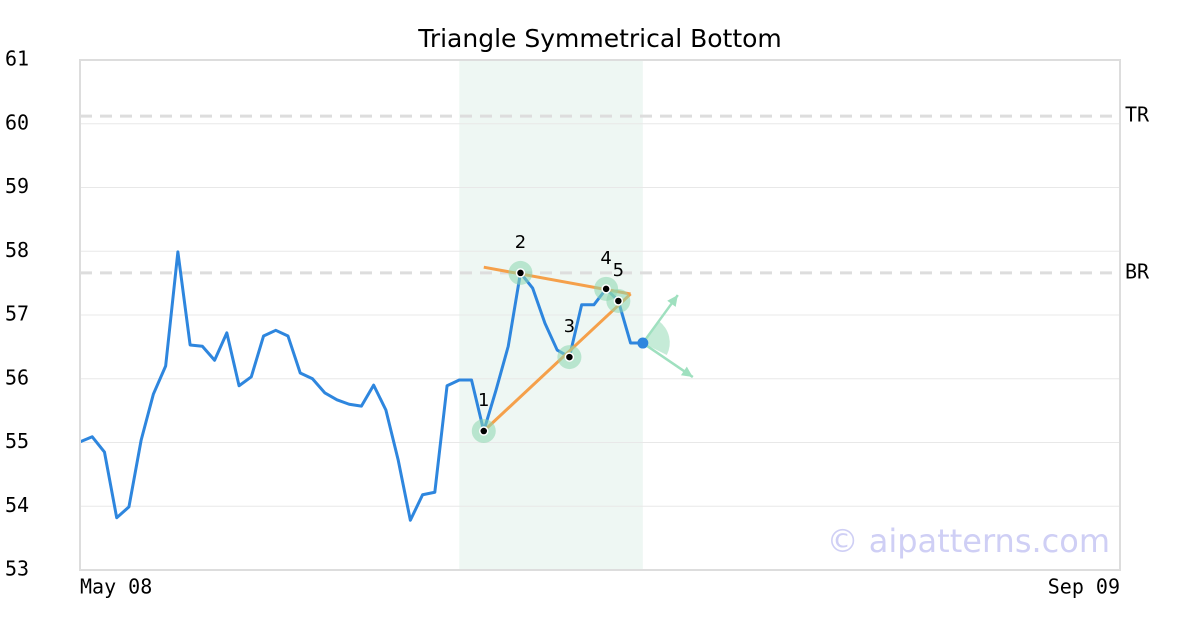 The width and height of the screenshot is (1200, 630). I want to click on x-tick-label: May 08, so click(116, 587).